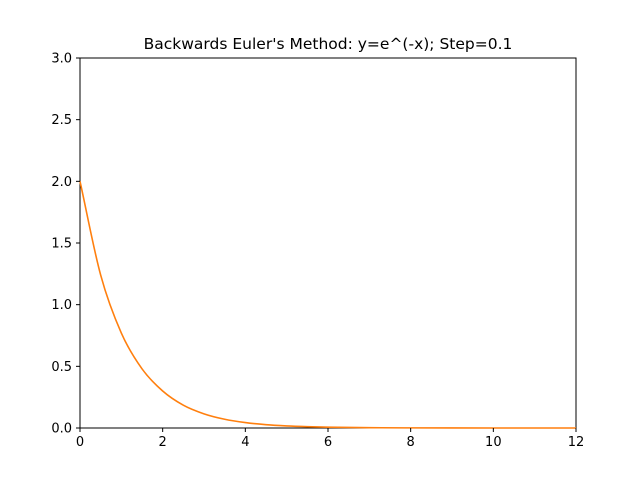 This screenshot has width=640, height=480. What do you see at coordinates (61, 182) in the screenshot?
I see `y-tick-label: 2.0` at bounding box center [61, 182].